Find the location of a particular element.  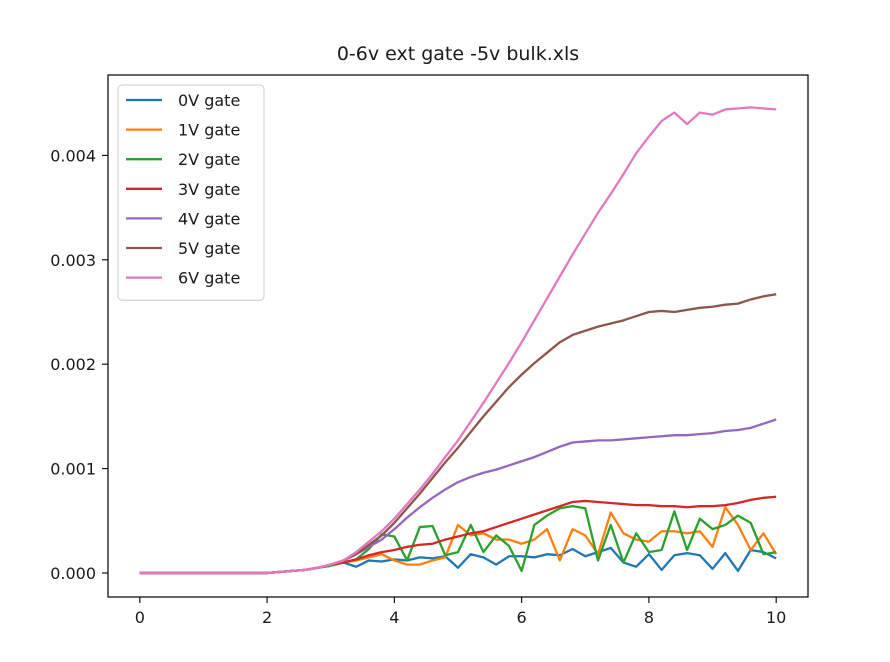

chart-title: 0-6v ext gate -5v bulk.xls is located at coordinates (458, 54).